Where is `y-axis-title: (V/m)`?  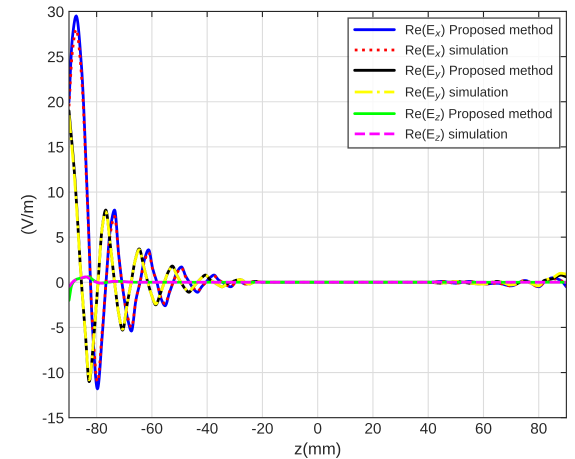 y-axis-title: (V/m) is located at coordinates (28, 214).